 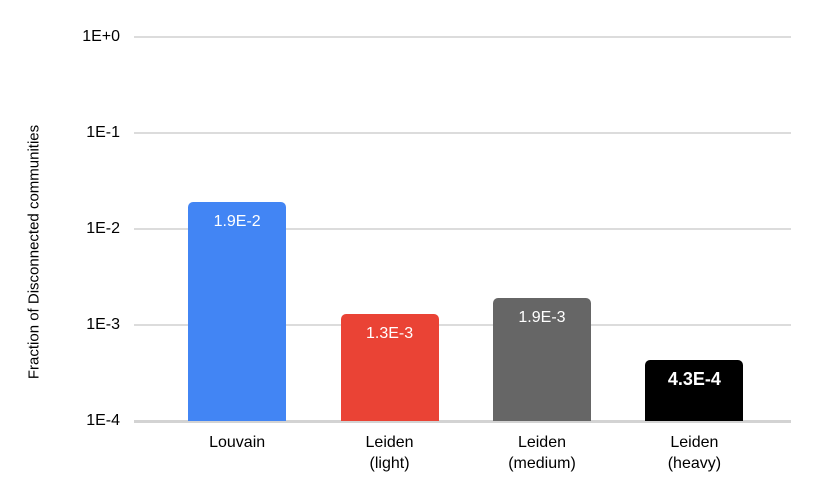 I want to click on y-tick-label: 1E-2, so click(x=103, y=228).